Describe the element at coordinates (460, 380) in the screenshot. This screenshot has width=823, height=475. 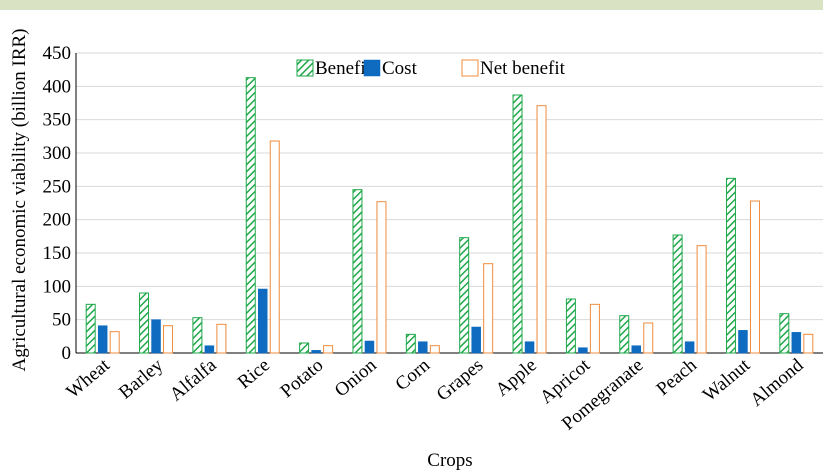
I see `x-tick-label: Grapes` at that location.